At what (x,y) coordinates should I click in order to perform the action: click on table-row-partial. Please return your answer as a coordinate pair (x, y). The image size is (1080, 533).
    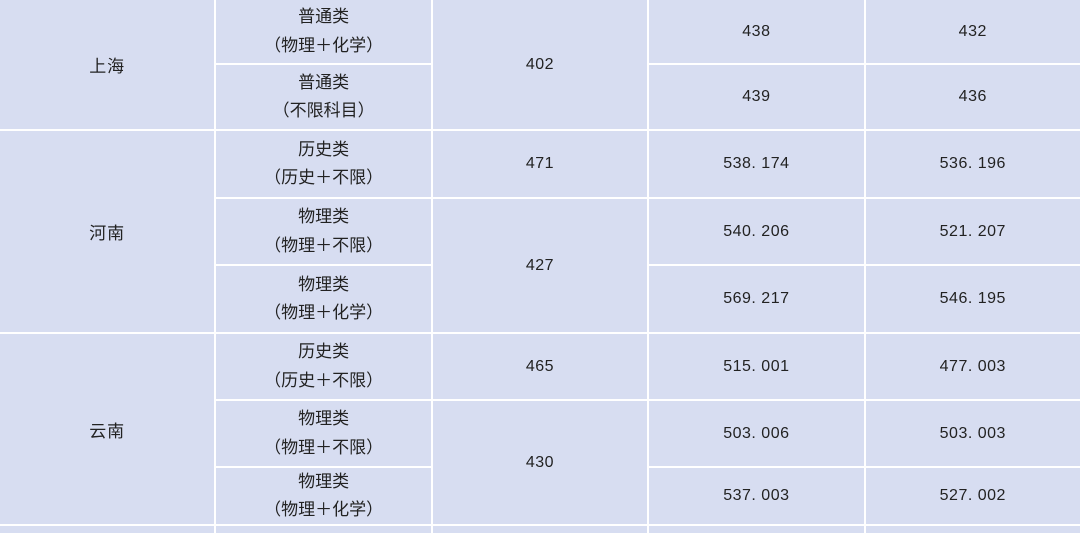
    Looking at the image, I should click on (540, 528).